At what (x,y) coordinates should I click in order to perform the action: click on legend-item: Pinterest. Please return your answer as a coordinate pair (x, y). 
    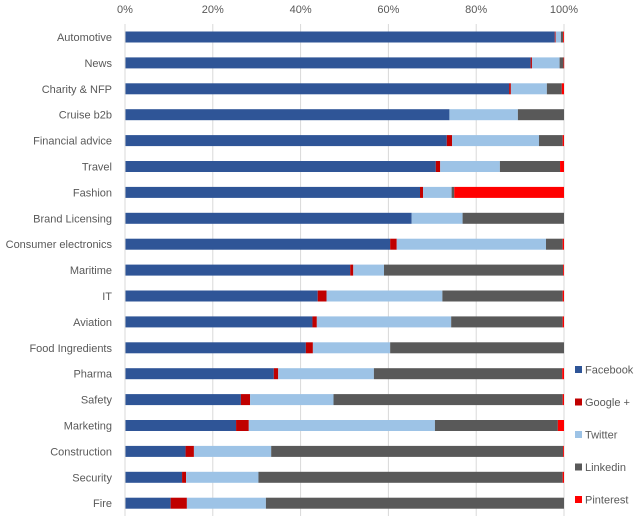
    Looking at the image, I should click on (601, 501).